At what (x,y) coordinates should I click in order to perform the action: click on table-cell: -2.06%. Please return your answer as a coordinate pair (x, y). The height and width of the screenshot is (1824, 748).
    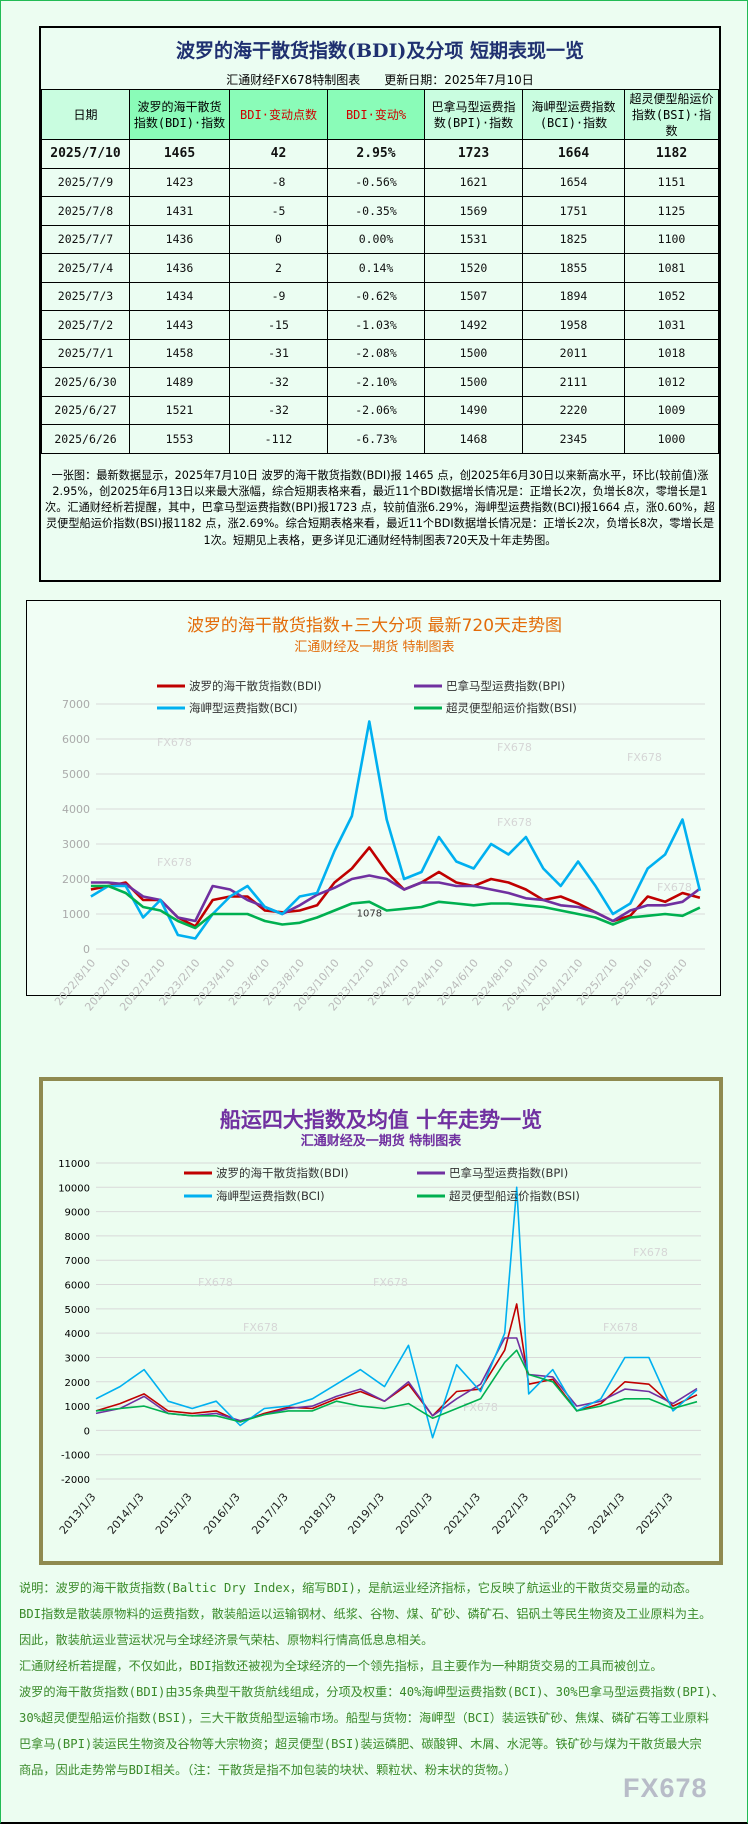
    Looking at the image, I should click on (376, 410).